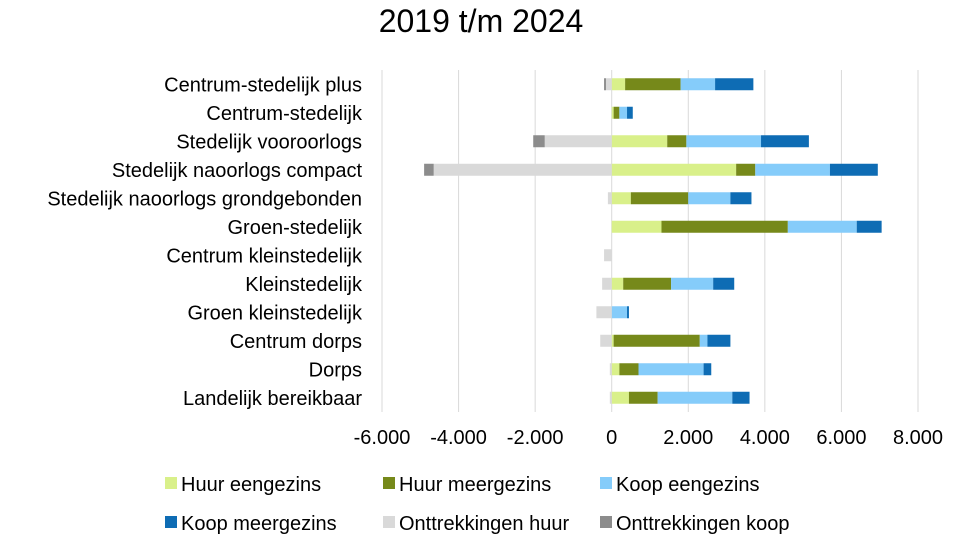  I want to click on category-label: Groen kleinstedelijk, so click(275, 313).